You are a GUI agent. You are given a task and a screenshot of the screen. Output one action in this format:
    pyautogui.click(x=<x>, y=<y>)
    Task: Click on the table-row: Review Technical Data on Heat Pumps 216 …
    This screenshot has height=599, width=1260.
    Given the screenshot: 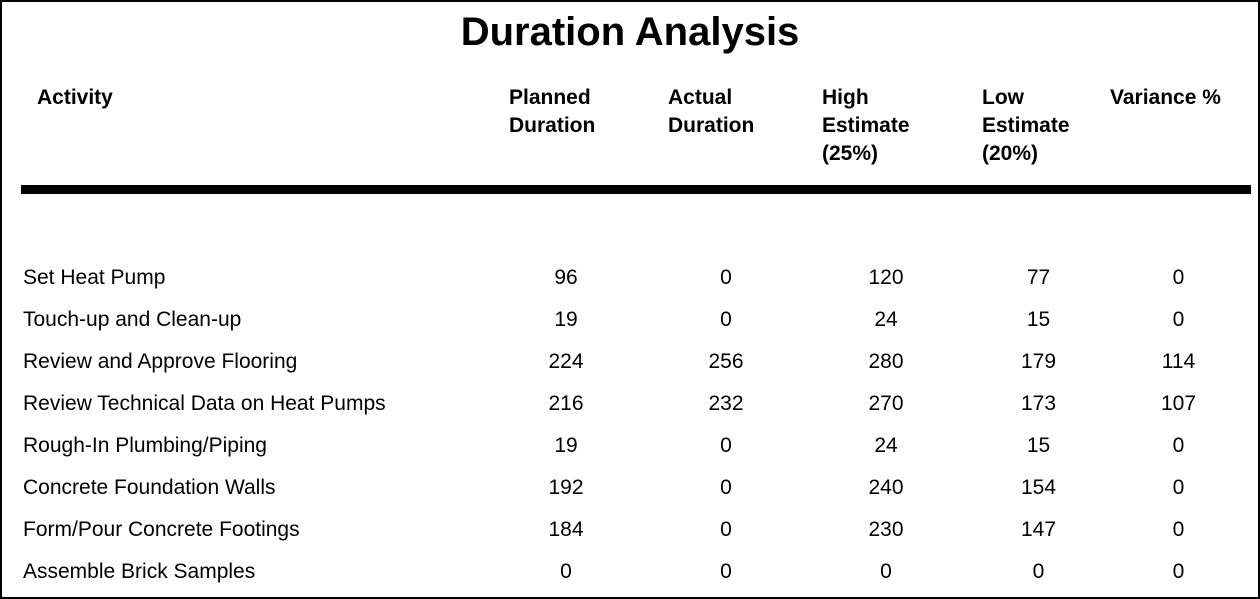 What is the action you would take?
    pyautogui.click(x=636, y=404)
    